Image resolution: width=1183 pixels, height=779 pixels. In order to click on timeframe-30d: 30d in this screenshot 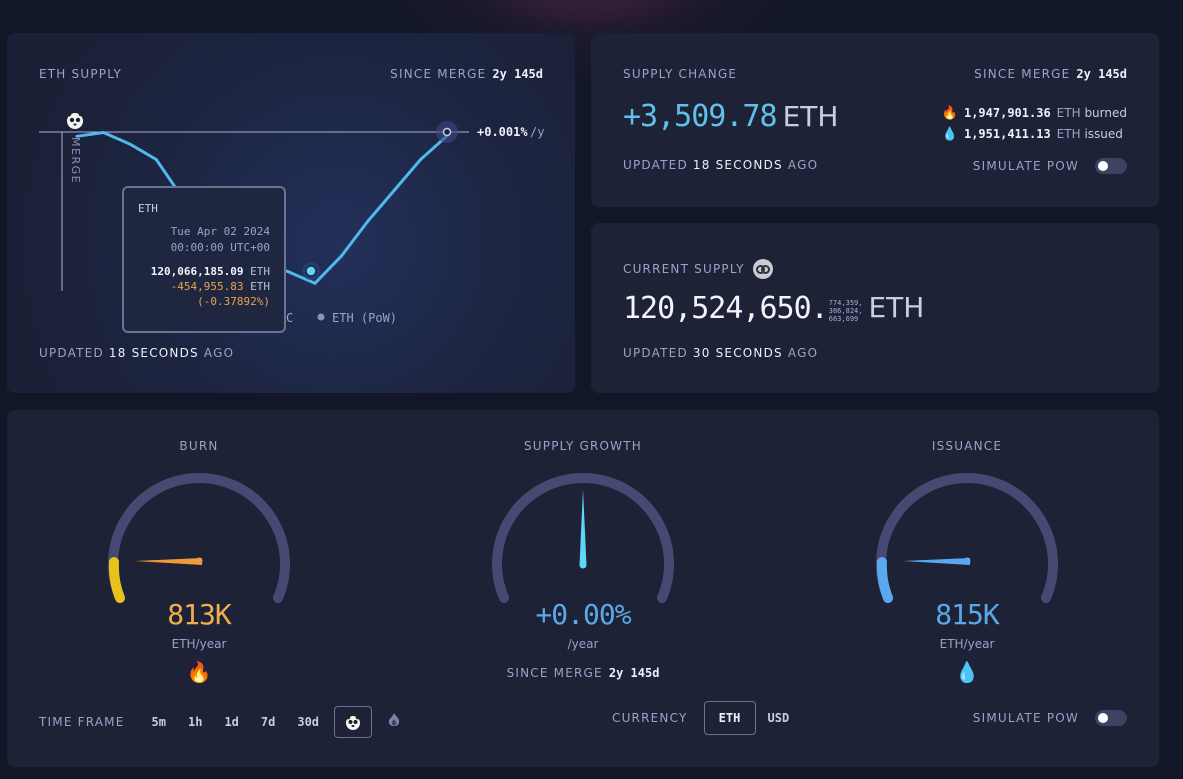, I will do `click(308, 722)`.